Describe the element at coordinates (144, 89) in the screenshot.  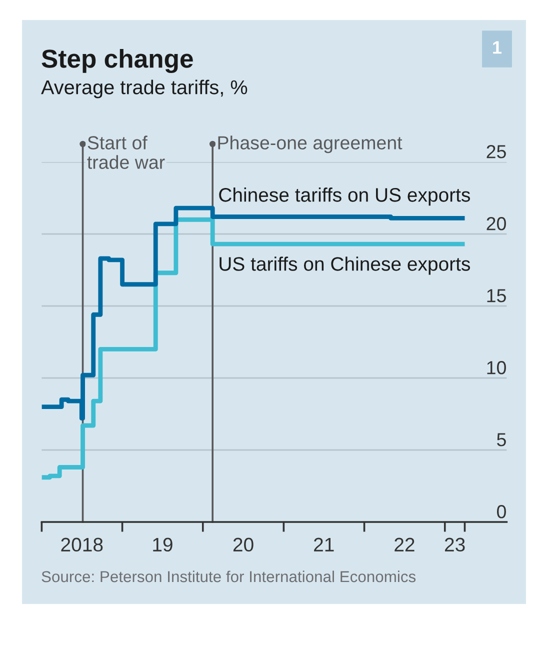
I see `chart-subtitle: Average trade tariffs, %` at that location.